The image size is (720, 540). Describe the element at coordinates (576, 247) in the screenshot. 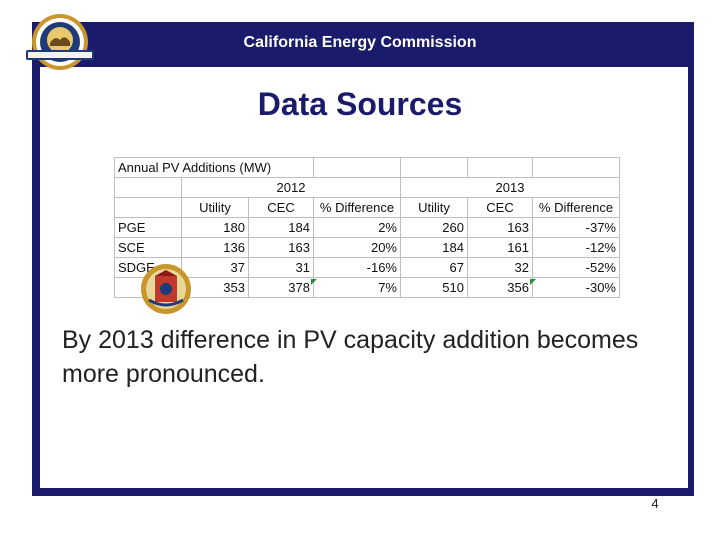

I see `table-cell: -12%` at that location.